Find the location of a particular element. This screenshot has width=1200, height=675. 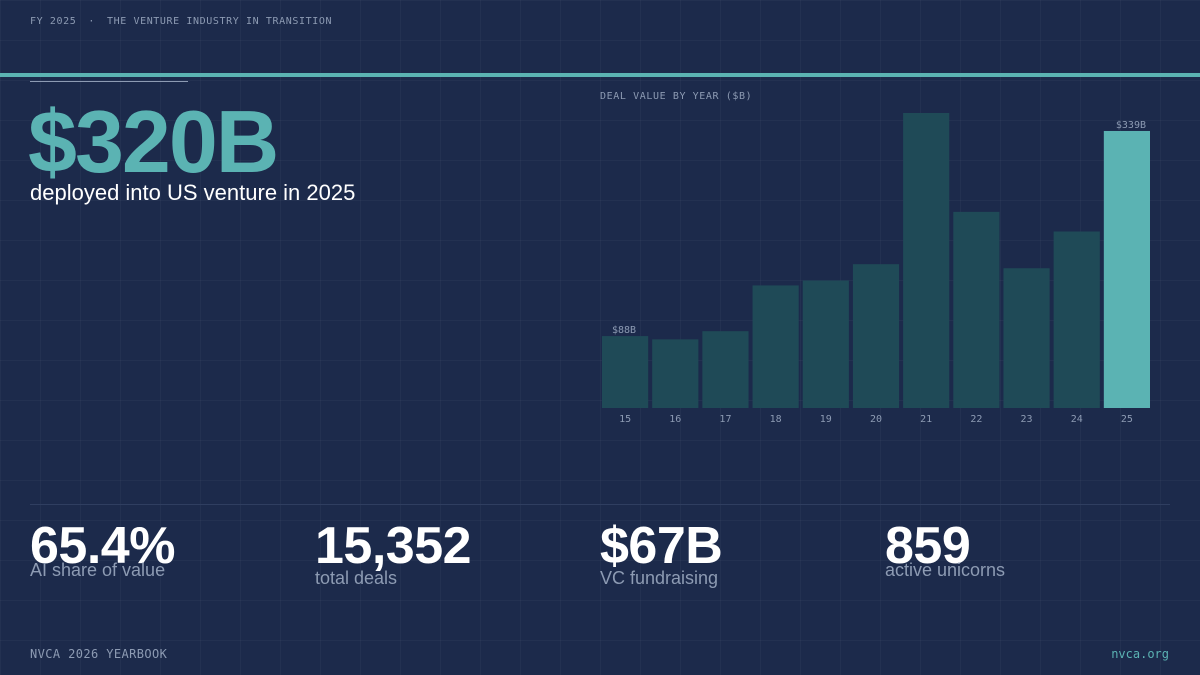

stat-label: VC fundraising is located at coordinates (659, 578).